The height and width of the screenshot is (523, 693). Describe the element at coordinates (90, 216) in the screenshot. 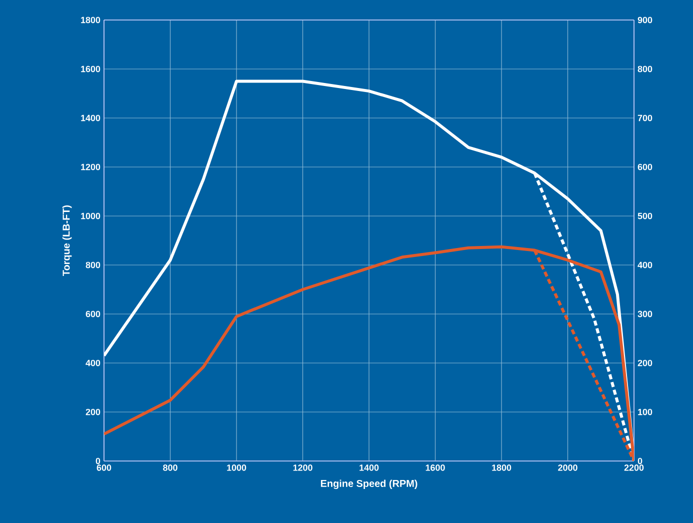

I see `y-tick-label: 1000` at that location.